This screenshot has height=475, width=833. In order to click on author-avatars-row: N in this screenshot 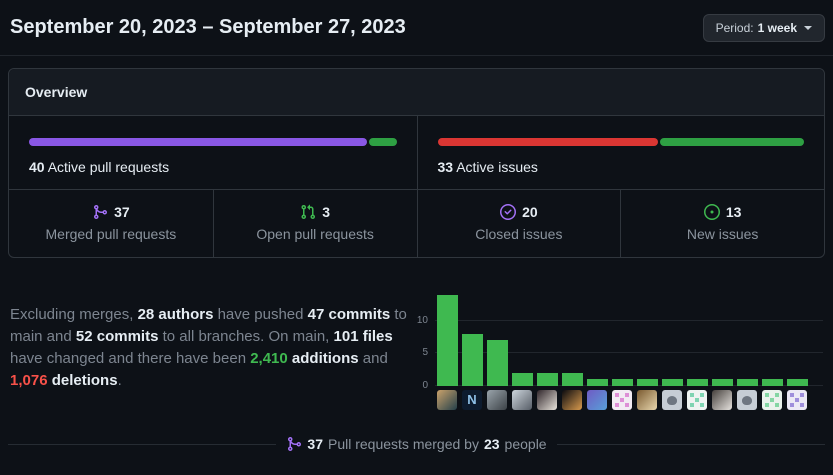, I will do `click(630, 400)`.